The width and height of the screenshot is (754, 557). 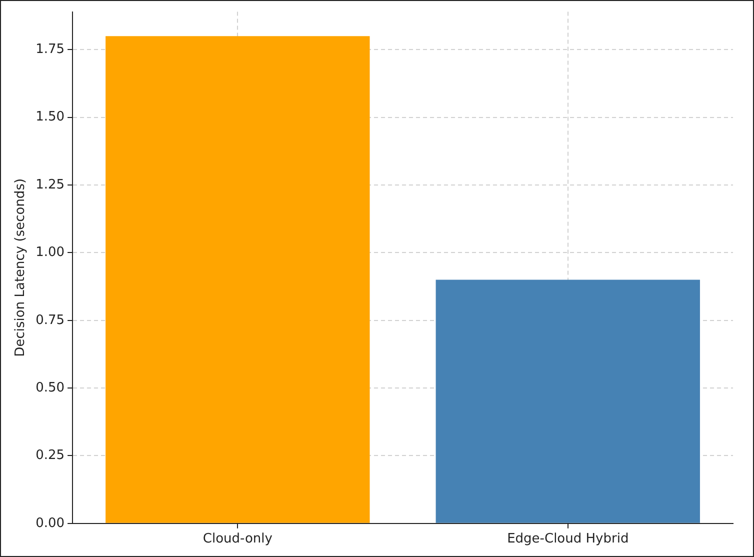 I want to click on y-tick-label: 0.25, so click(x=50, y=456).